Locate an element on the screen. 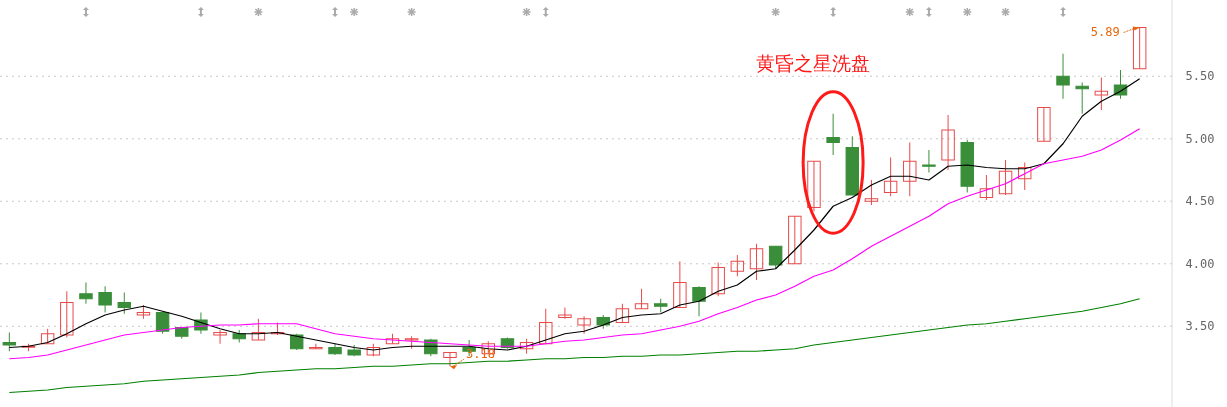  y-tick-label: 4.50 is located at coordinates (1200, 201).